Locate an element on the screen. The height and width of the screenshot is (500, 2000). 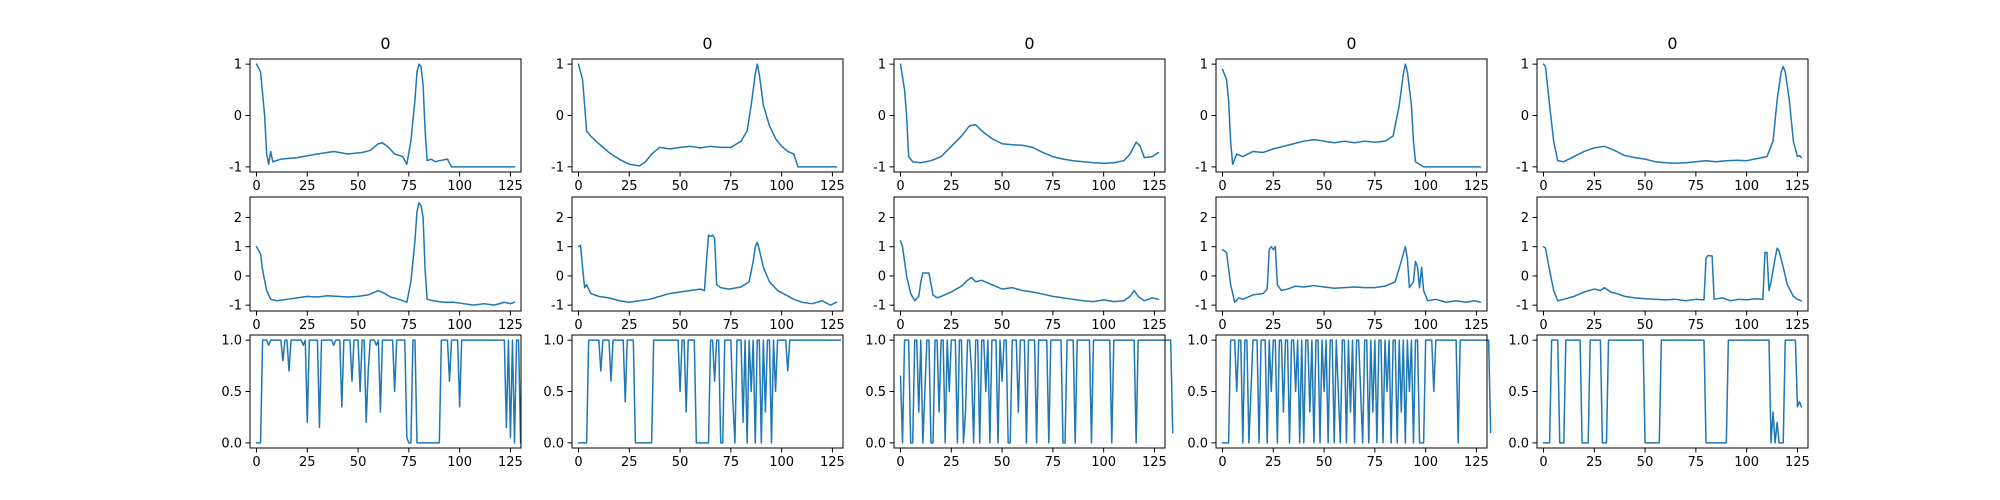
subplot-r2-c1: 0 25 50 75 100 125 -1 0 1 2 is located at coordinates (376, 264).